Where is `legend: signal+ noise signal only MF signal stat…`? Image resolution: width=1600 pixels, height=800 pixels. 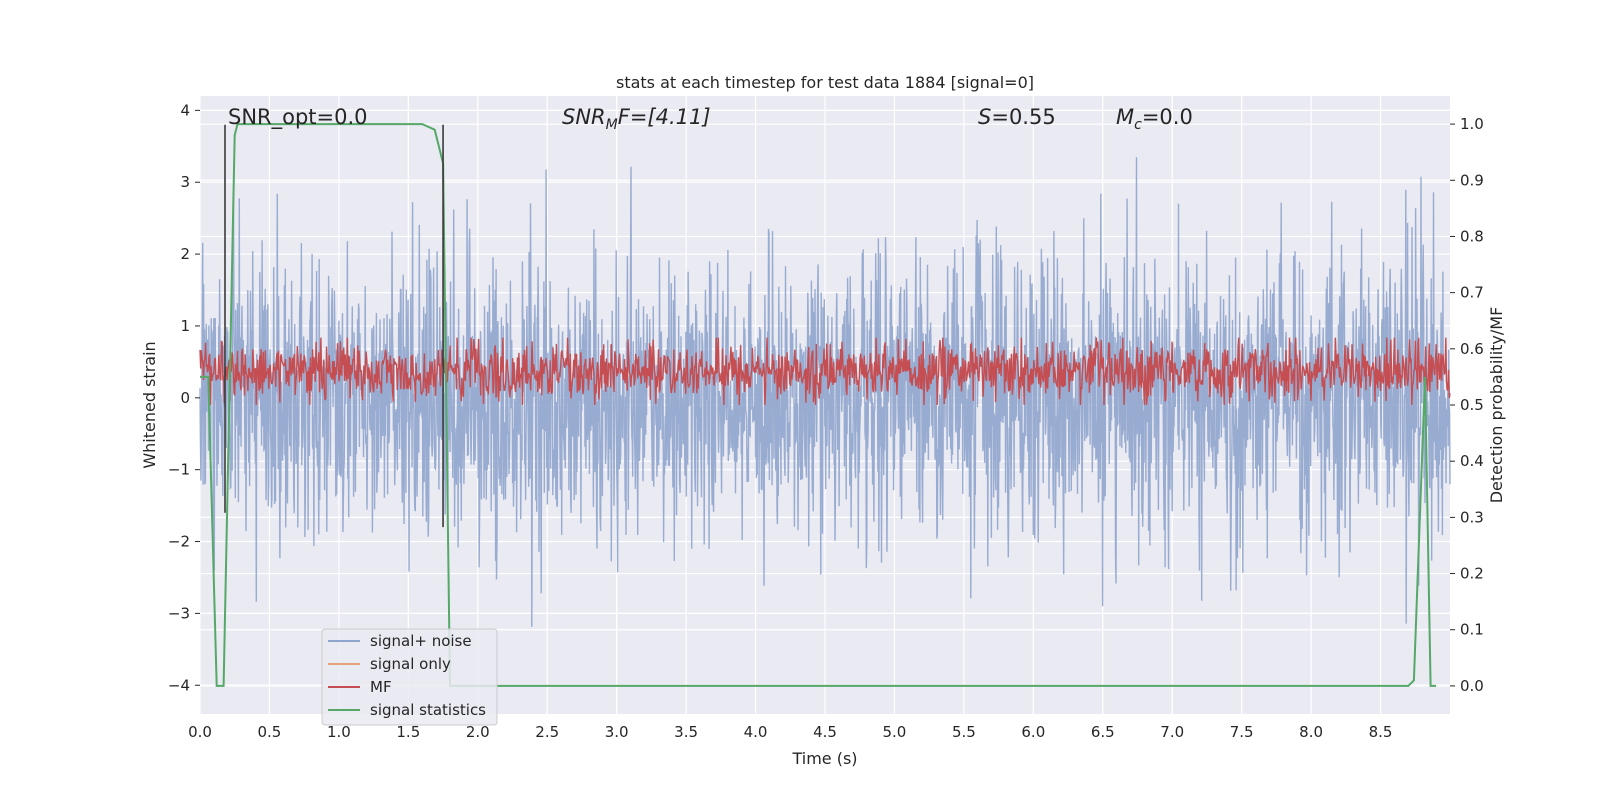
legend: signal+ noise signal only MF signal stat… is located at coordinates (409, 677).